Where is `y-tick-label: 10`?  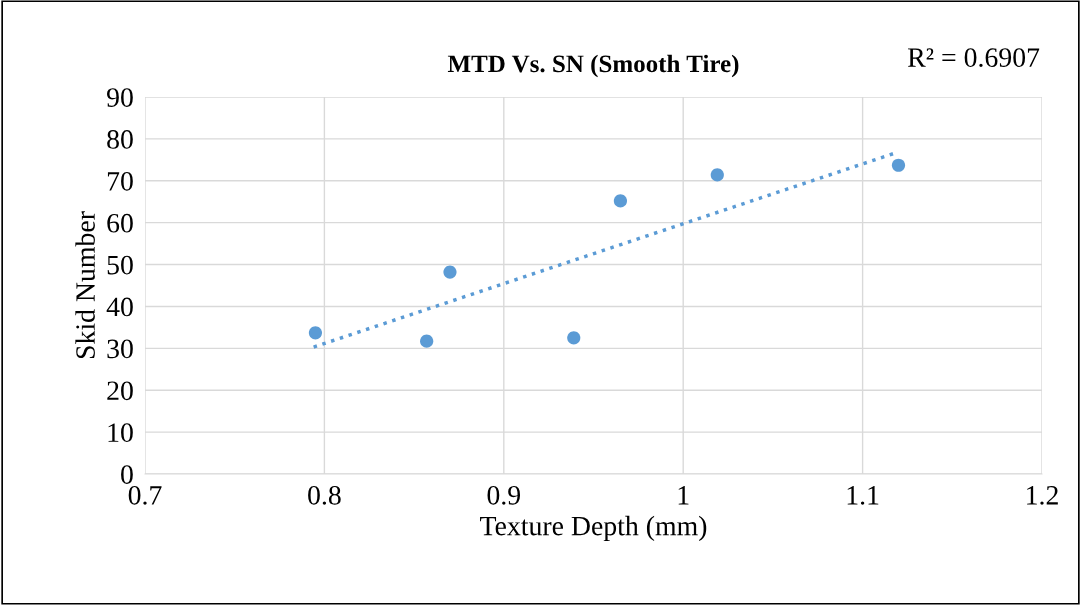
y-tick-label: 10 is located at coordinates (120, 433).